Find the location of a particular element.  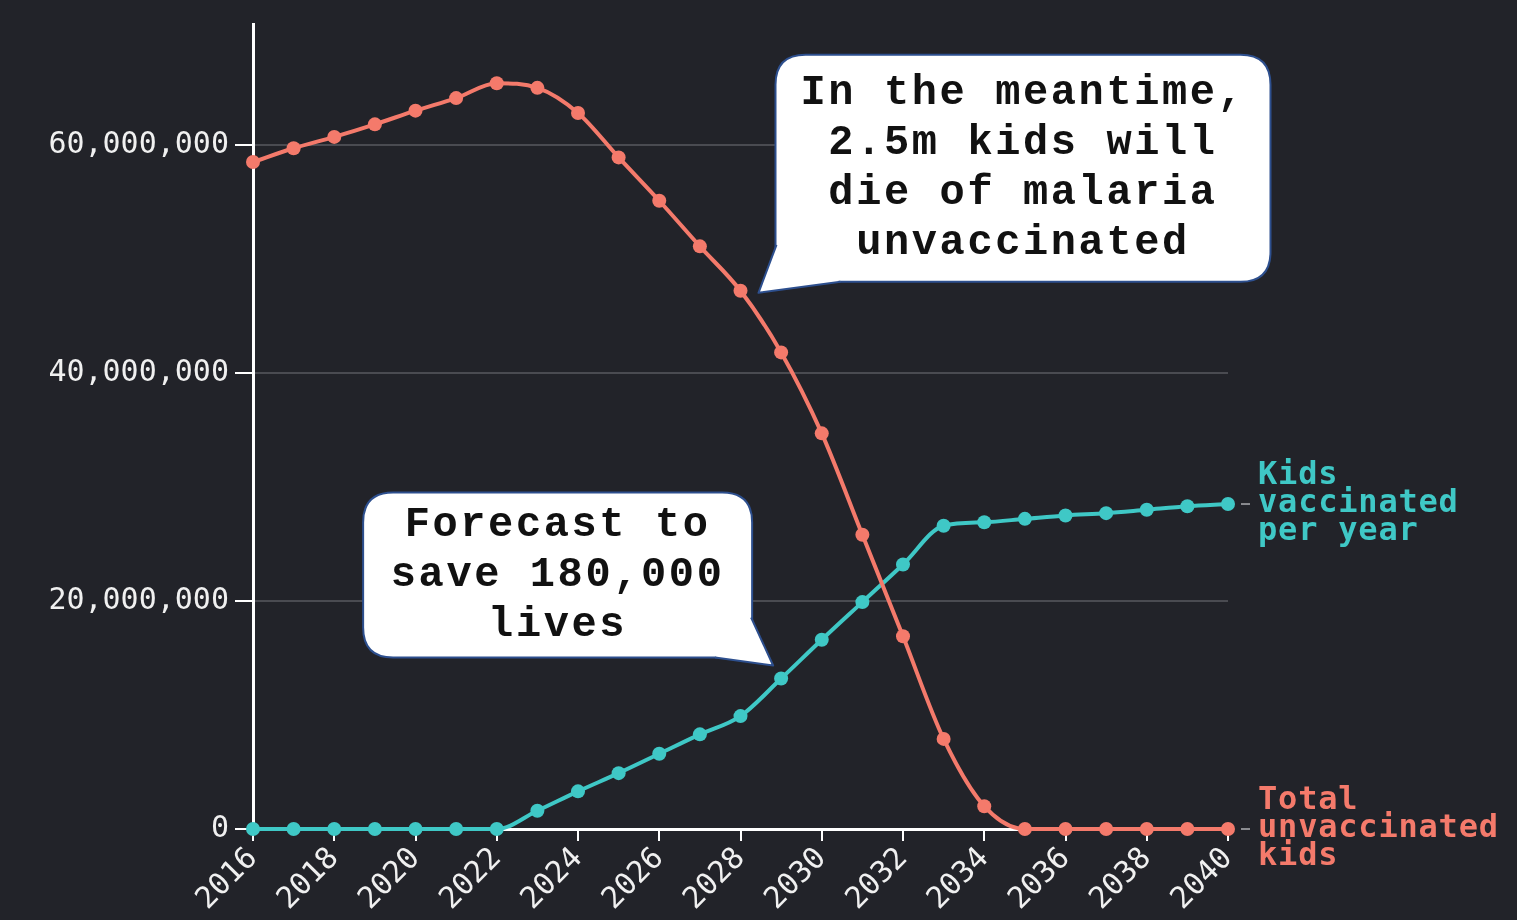

annotation: In the meantime, 2.5m kids will die of malaria unvaccinated is located at coordinates (1023, 168).